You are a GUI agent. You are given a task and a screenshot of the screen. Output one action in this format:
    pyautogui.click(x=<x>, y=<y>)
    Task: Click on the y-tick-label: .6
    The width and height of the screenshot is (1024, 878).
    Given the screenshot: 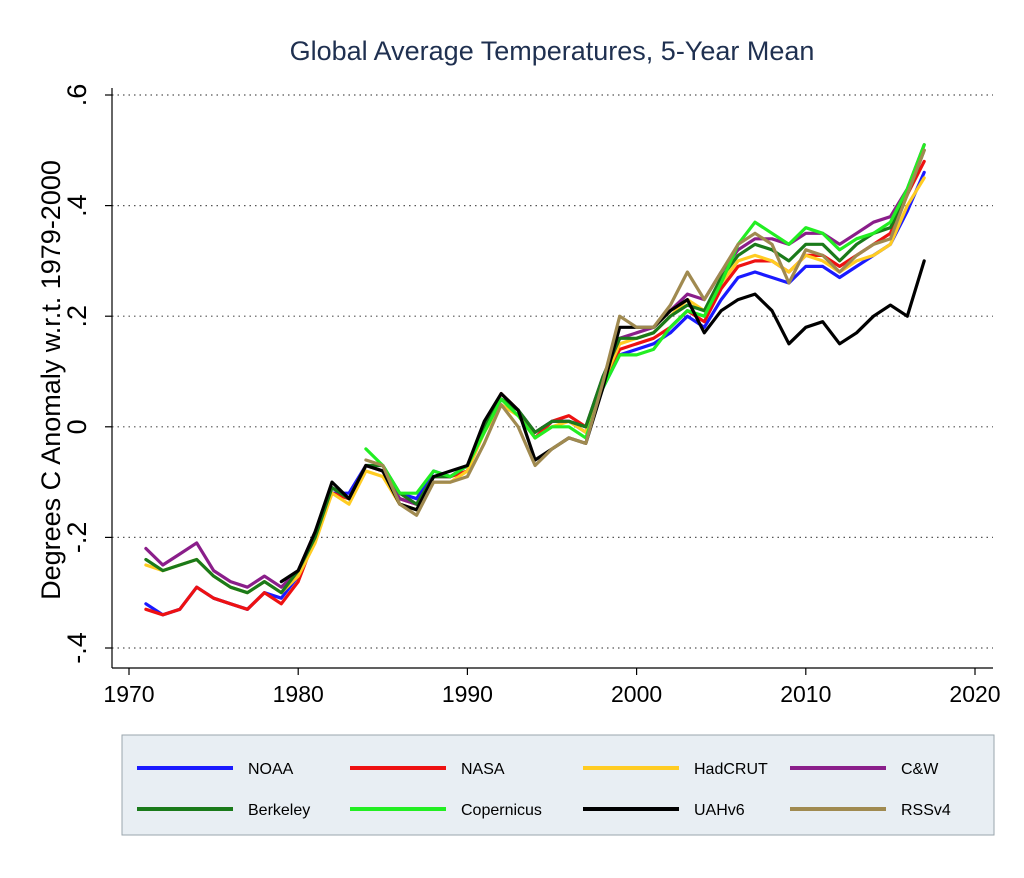 What is the action you would take?
    pyautogui.click(x=77, y=95)
    